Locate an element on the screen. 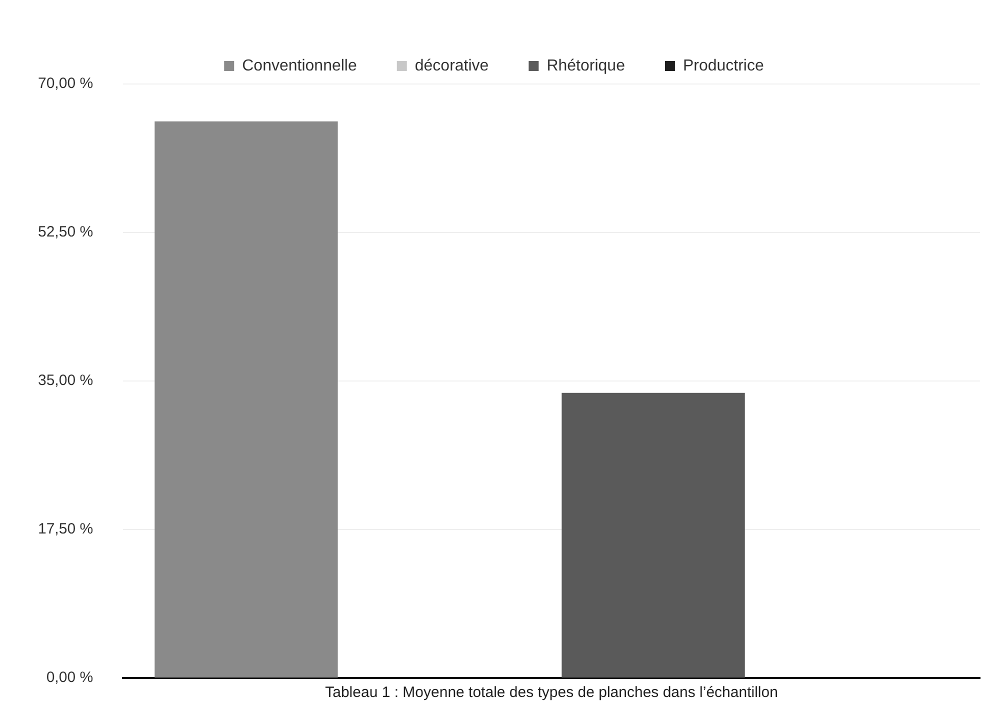 The image size is (992, 725). y-tick-label: 0,00 % is located at coordinates (70, 677).